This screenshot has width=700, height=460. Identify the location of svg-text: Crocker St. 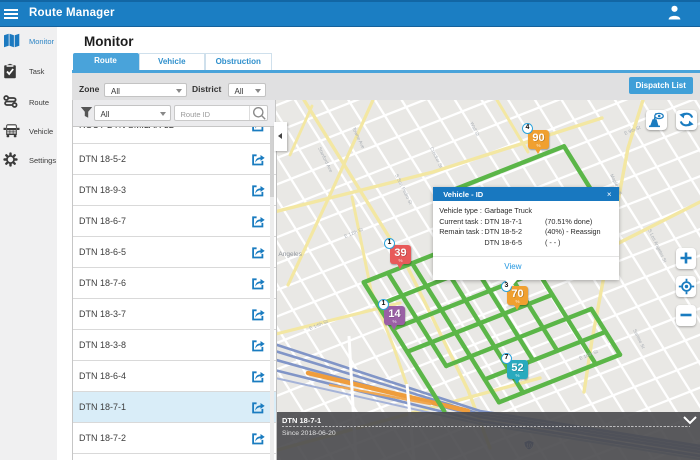
(436, 158).